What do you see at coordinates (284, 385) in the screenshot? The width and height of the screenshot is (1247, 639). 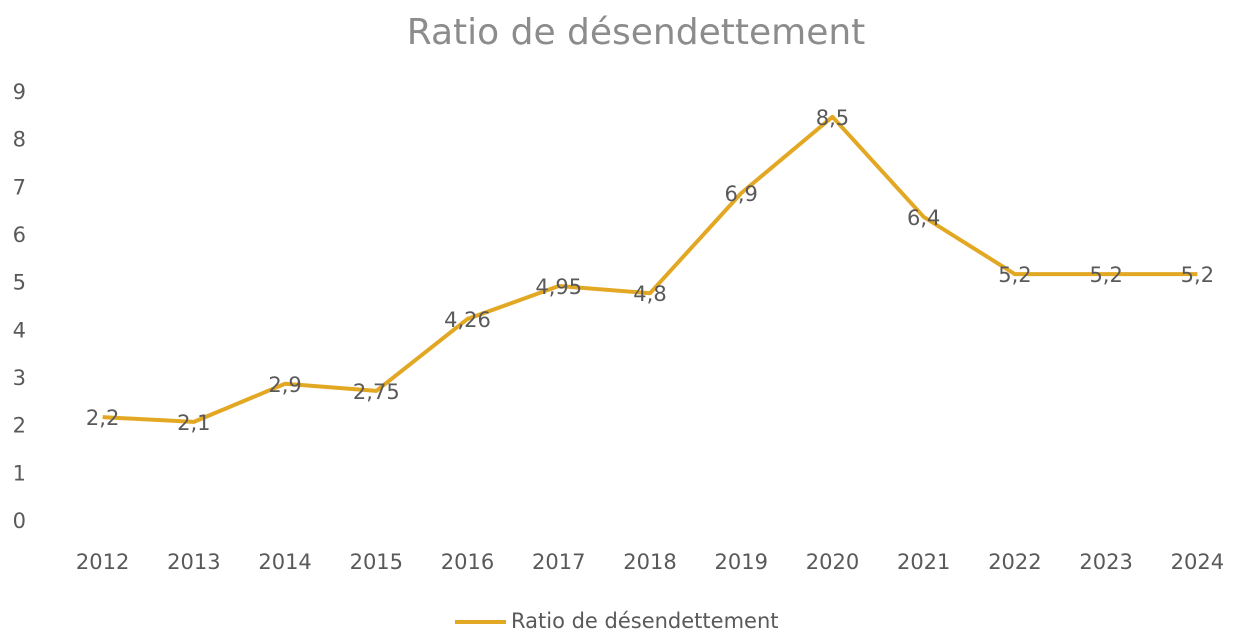 I see `data-label: 2,9` at bounding box center [284, 385].